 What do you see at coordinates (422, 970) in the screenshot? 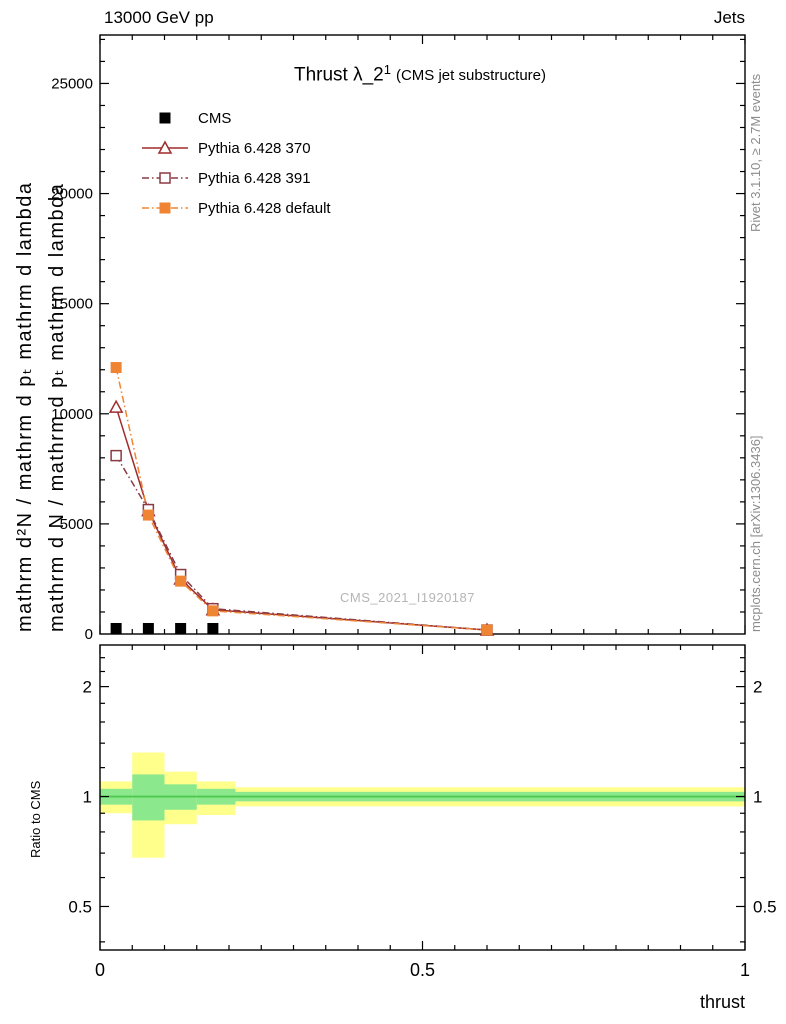
I see `x-tick-label: 0.5` at bounding box center [422, 970].